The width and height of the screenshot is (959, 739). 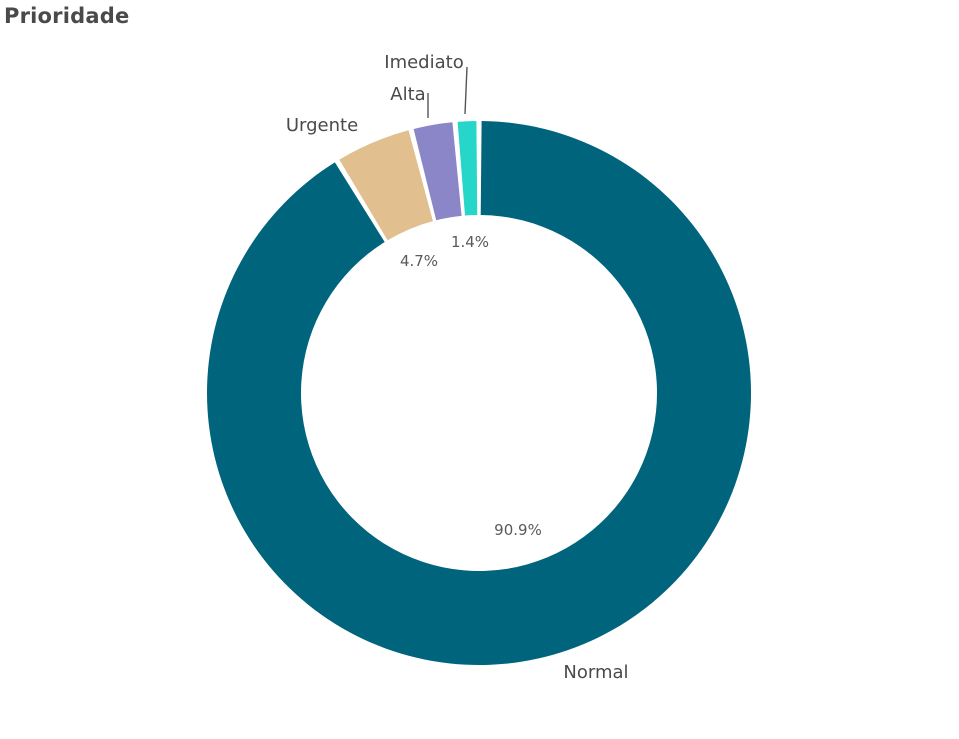 What do you see at coordinates (595, 672) in the screenshot?
I see `category-label-normal: Normal` at bounding box center [595, 672].